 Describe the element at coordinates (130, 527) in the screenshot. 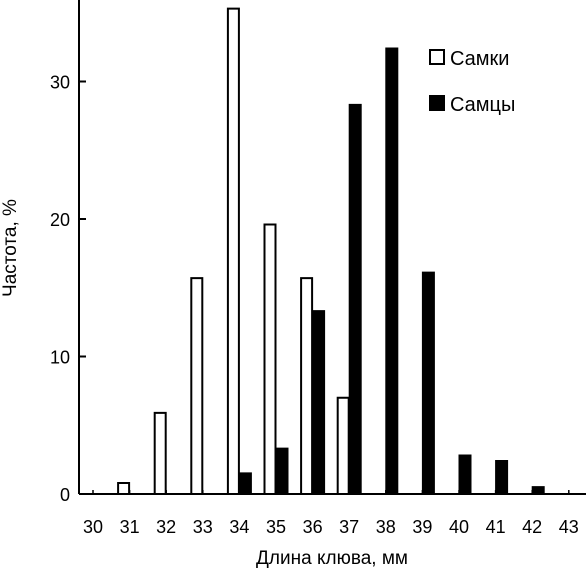

I see `x-tick-label: 31` at that location.